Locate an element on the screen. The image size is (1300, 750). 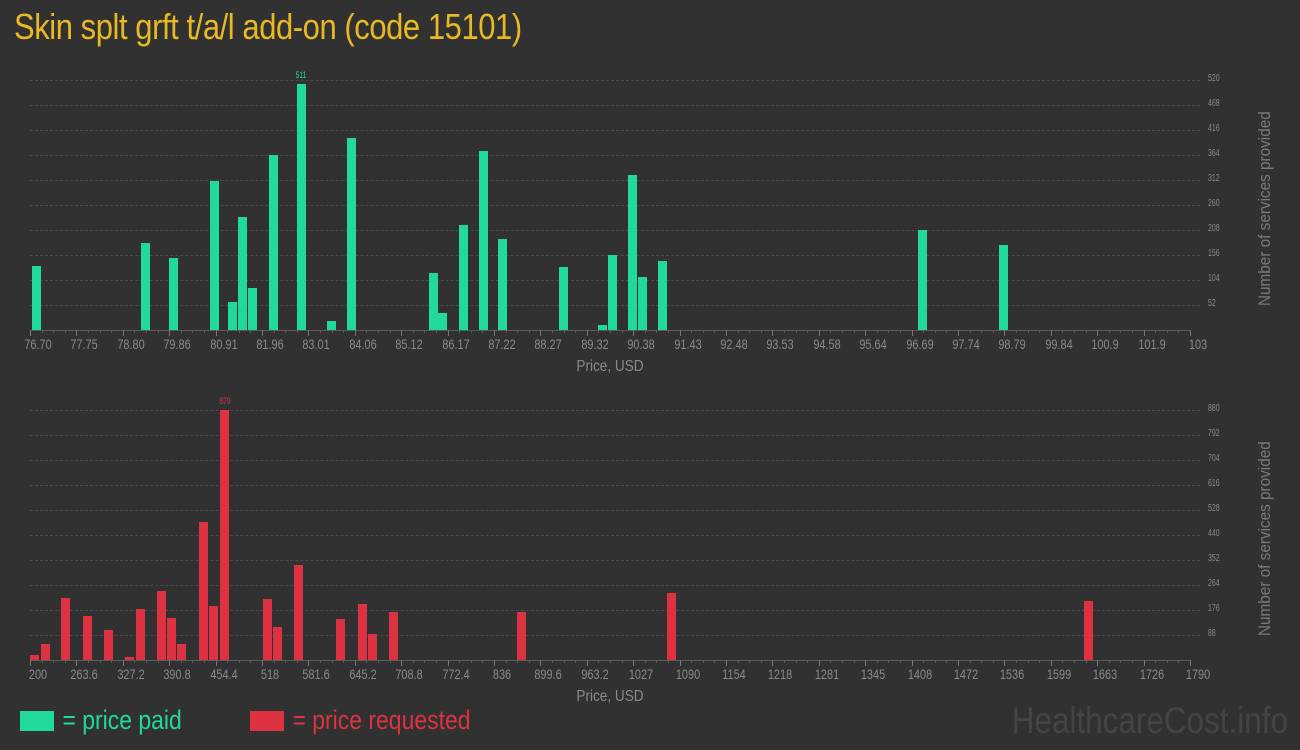
x-tick-label: 90.38 is located at coordinates (641, 344).